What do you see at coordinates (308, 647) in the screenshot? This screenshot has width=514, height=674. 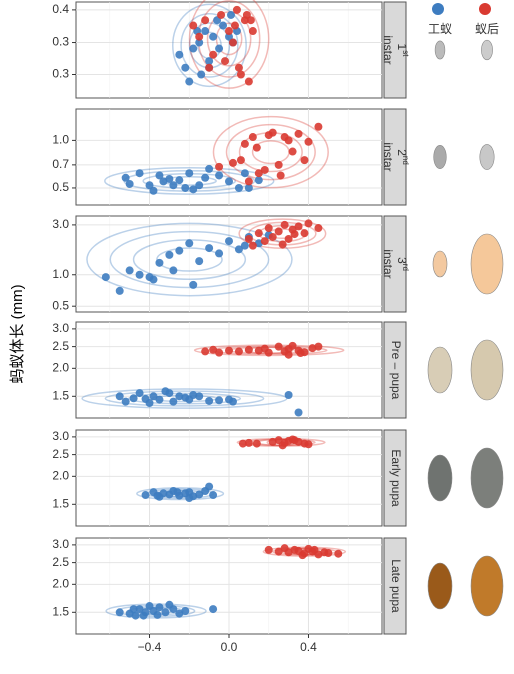 I see `x-tick-label: 0.4` at bounding box center [308, 647].